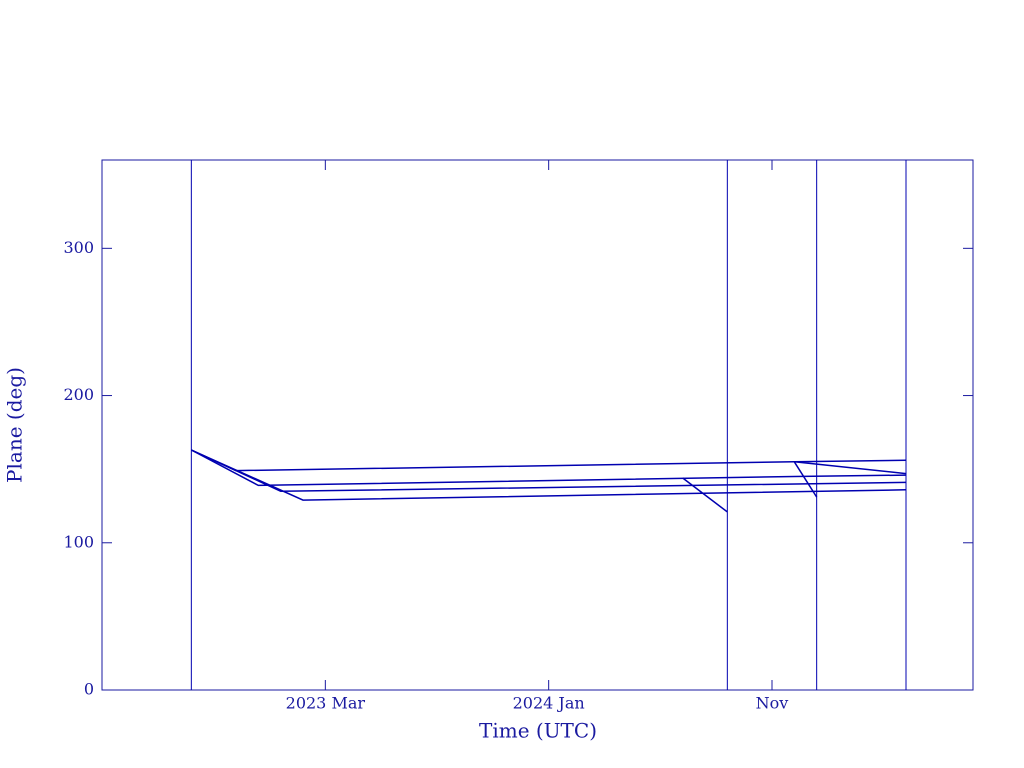 This screenshot has height=768, width=1024. I want to click on x-tick-label: 2024 Jan, so click(549, 703).